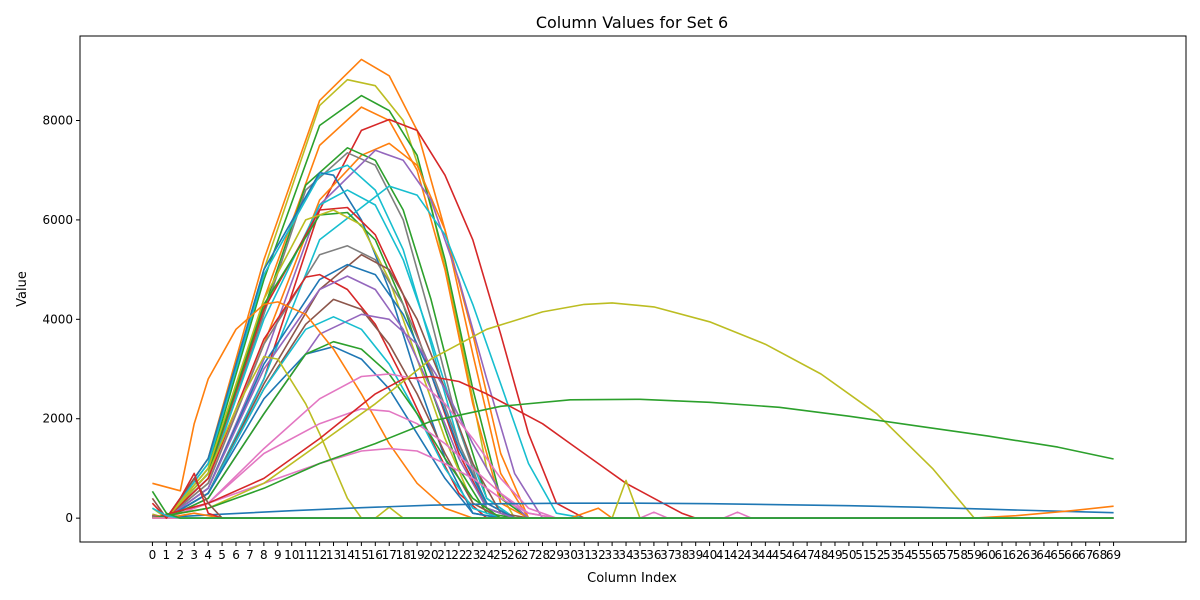 The width and height of the screenshot is (1200, 600). What do you see at coordinates (514, 555) in the screenshot?
I see `x-tick-label: 26` at bounding box center [514, 555].